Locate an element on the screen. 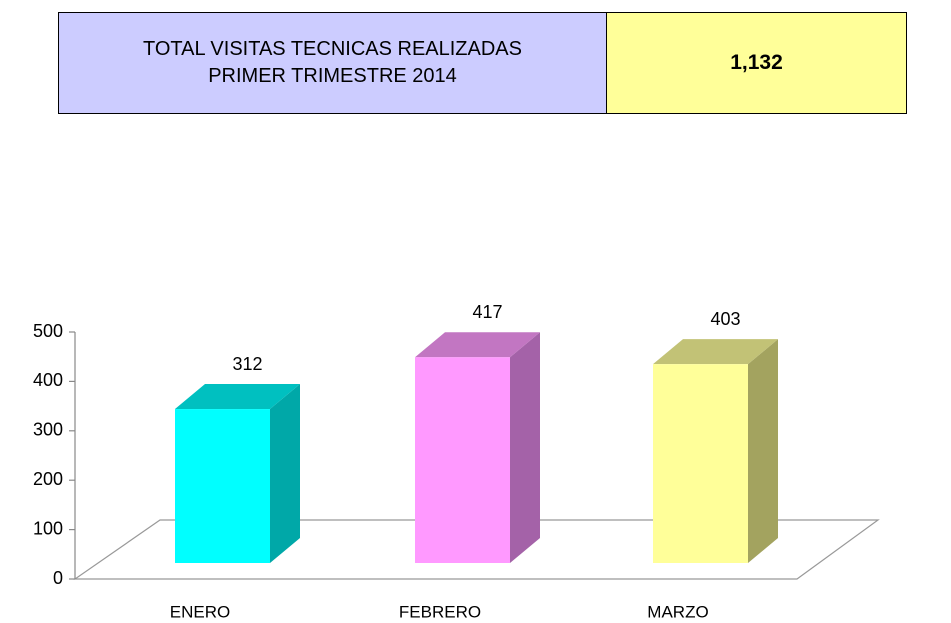  x-tick-label: FEBRERO is located at coordinates (440, 611).